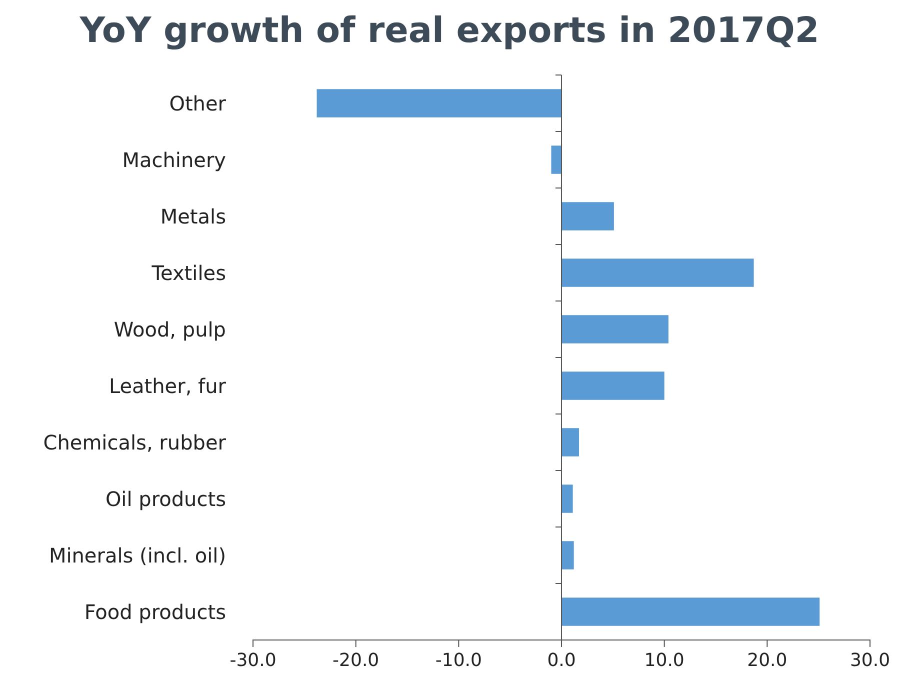  I want to click on x-tick-label: 20.0, so click(767, 661).